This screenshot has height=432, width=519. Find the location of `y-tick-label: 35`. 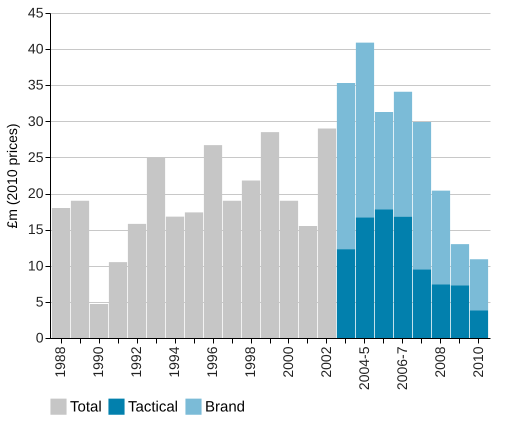

y-tick-label: 35 is located at coordinates (36, 84).